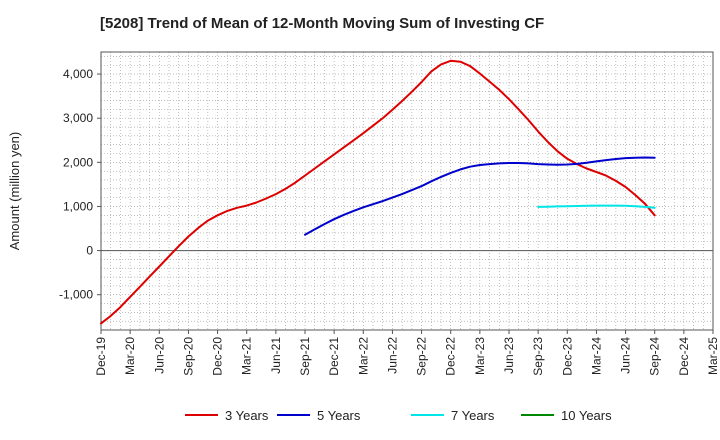 This screenshot has width=720, height=440. Describe the element at coordinates (451, 356) in the screenshot. I see `x-tick-label: Dec-22` at that location.